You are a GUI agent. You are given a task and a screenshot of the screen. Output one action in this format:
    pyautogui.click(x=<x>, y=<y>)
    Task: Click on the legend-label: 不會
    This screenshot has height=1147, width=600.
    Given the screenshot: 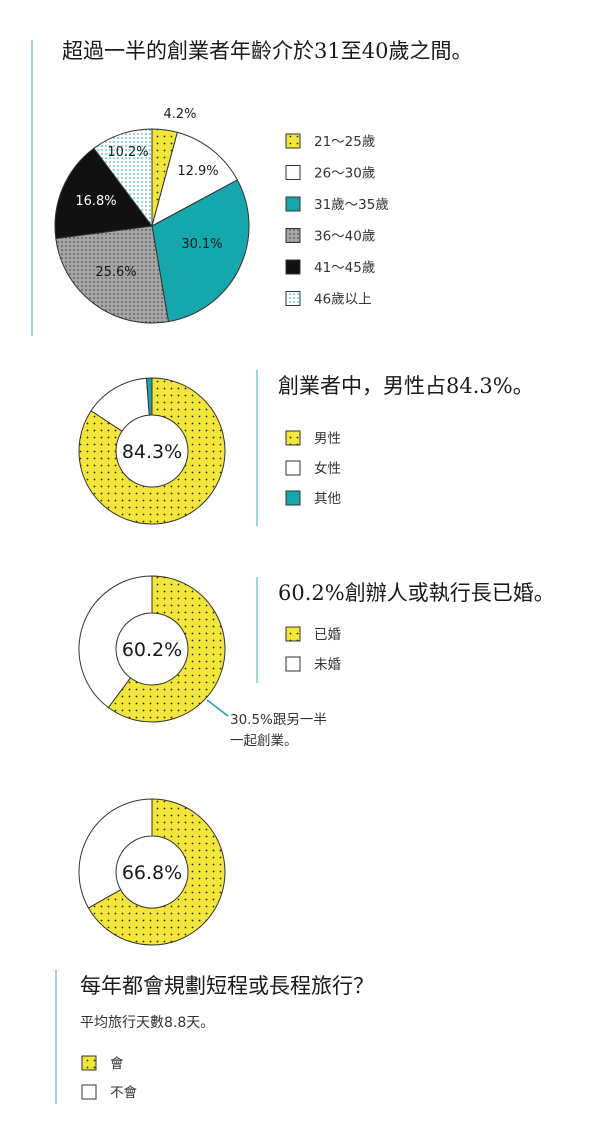 What is the action you would take?
    pyautogui.click(x=123, y=1093)
    